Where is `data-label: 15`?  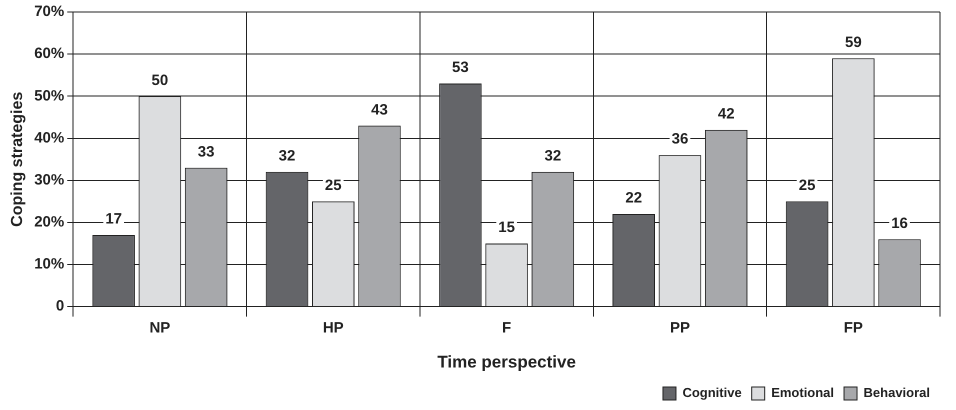 data-label: 15 is located at coordinates (506, 227).